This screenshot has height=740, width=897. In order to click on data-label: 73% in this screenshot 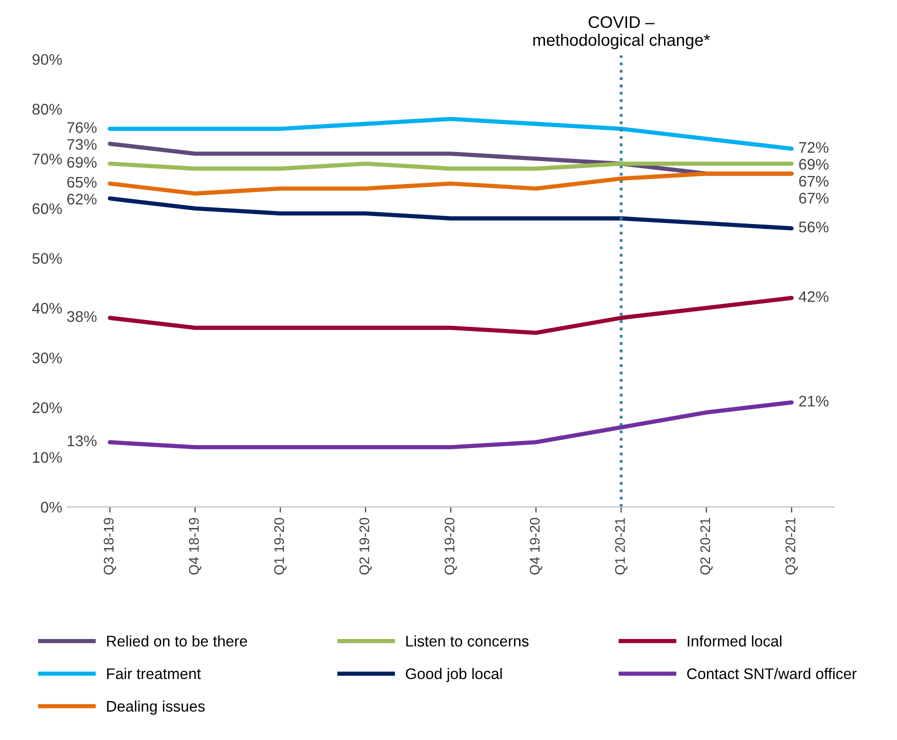, I will do `click(82, 144)`.